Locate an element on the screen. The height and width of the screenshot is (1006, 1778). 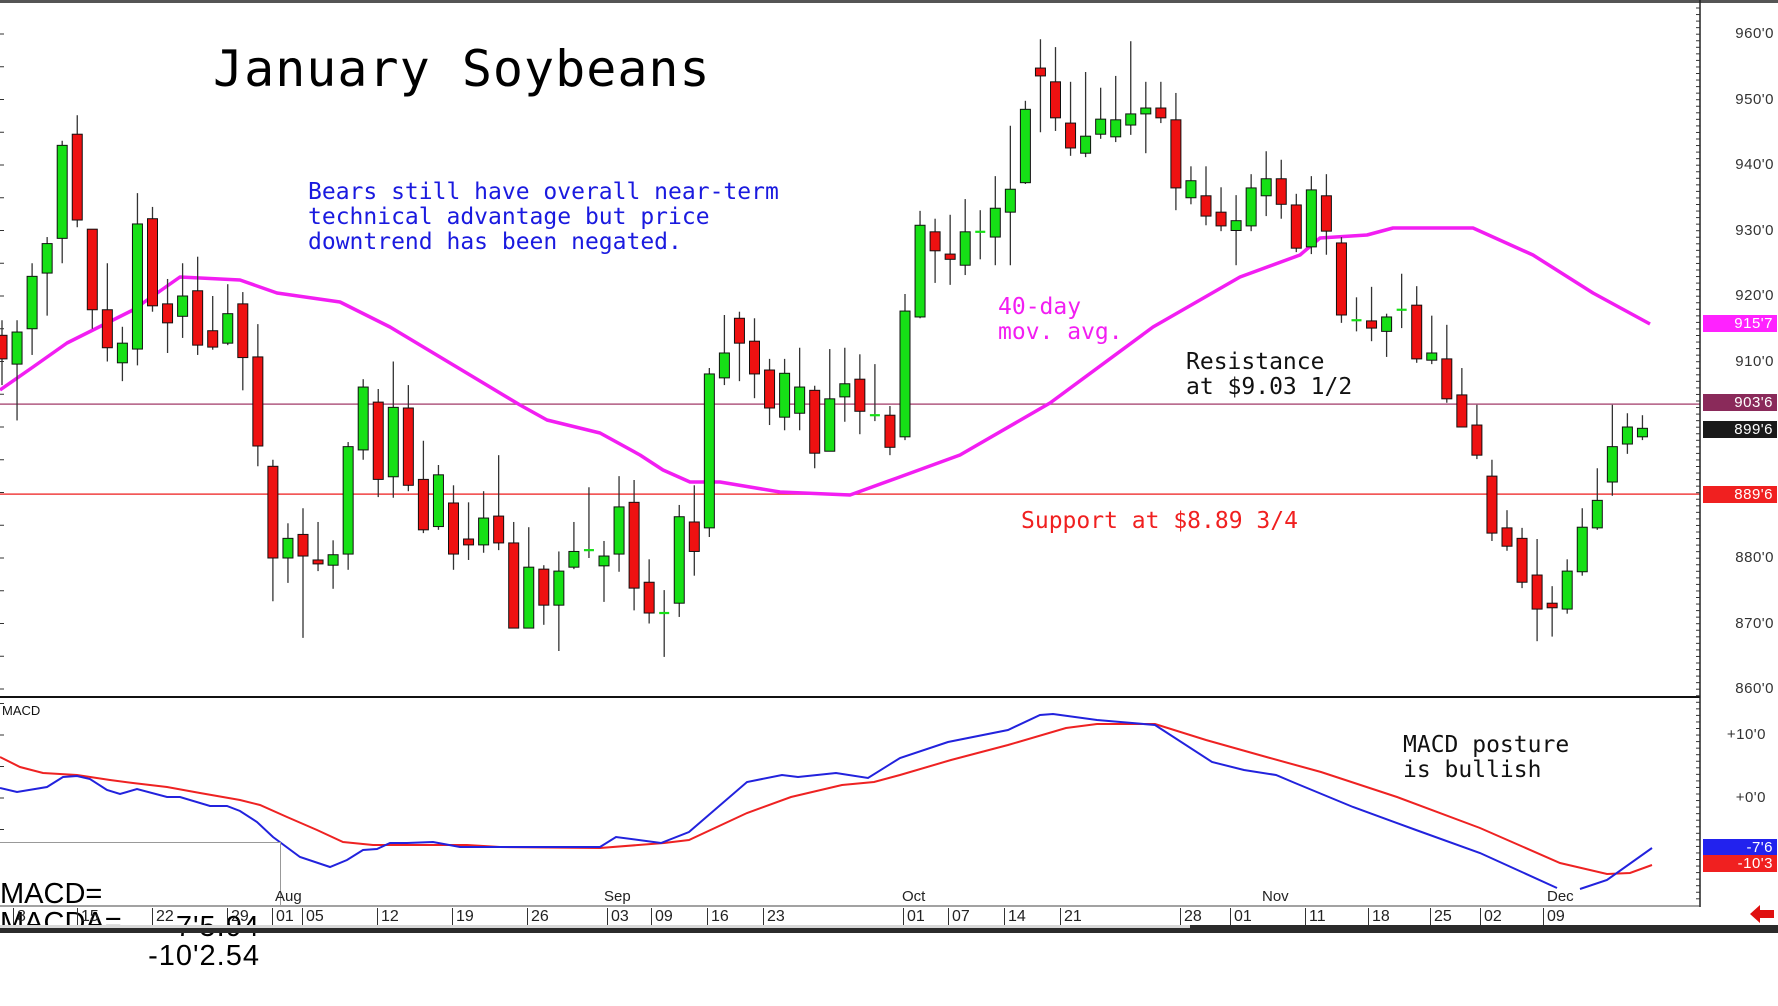
date-label: 11 is located at coordinates (1315, 916).